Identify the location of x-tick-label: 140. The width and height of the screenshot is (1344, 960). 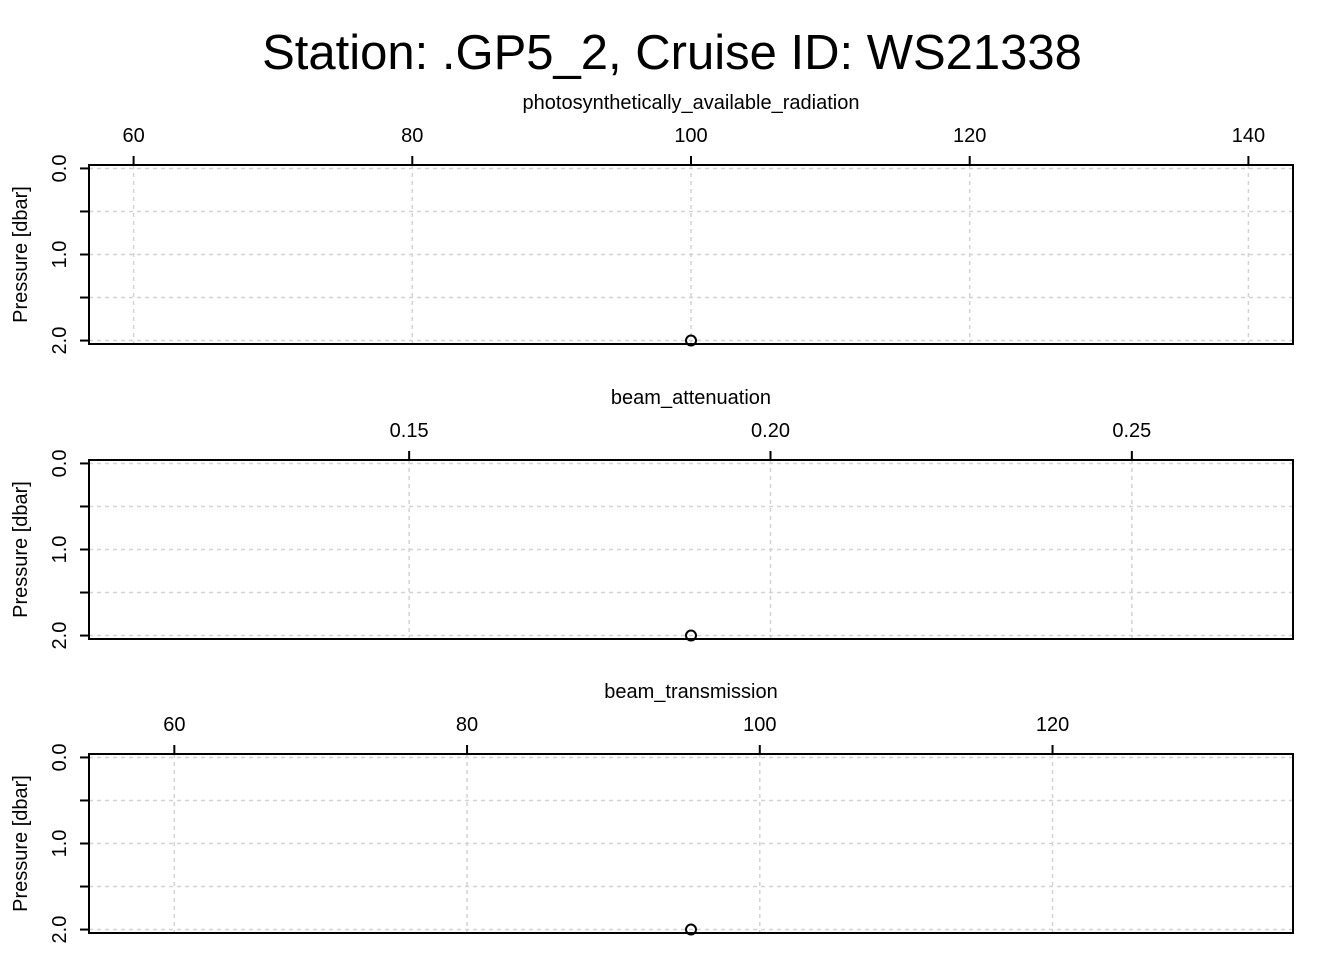
(1248, 136).